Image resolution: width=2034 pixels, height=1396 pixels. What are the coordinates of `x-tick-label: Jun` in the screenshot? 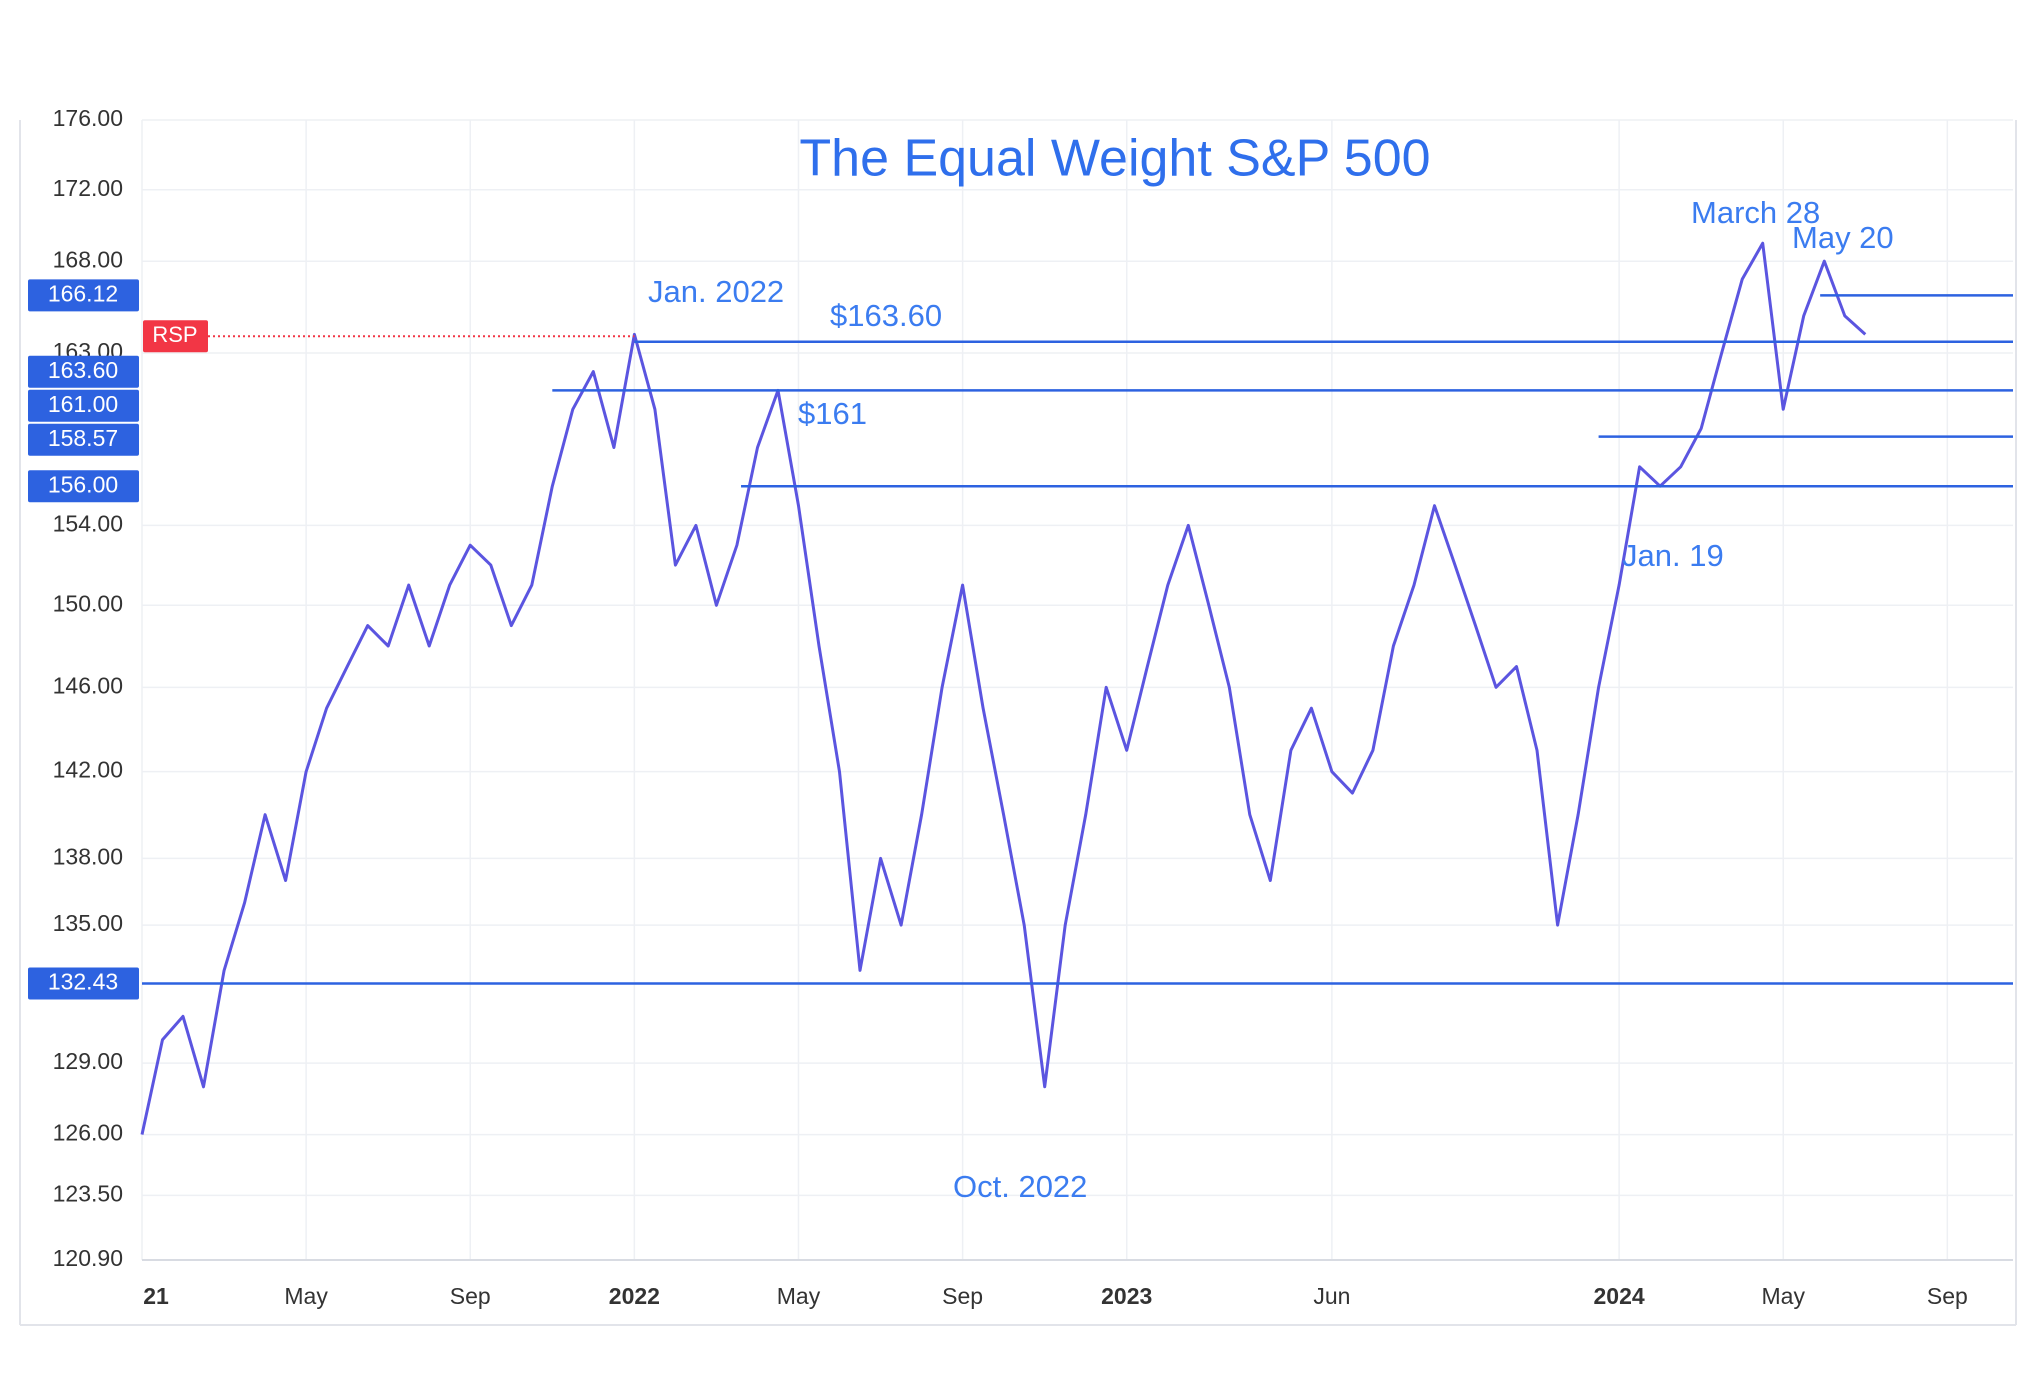 It's located at (1331, 1296).